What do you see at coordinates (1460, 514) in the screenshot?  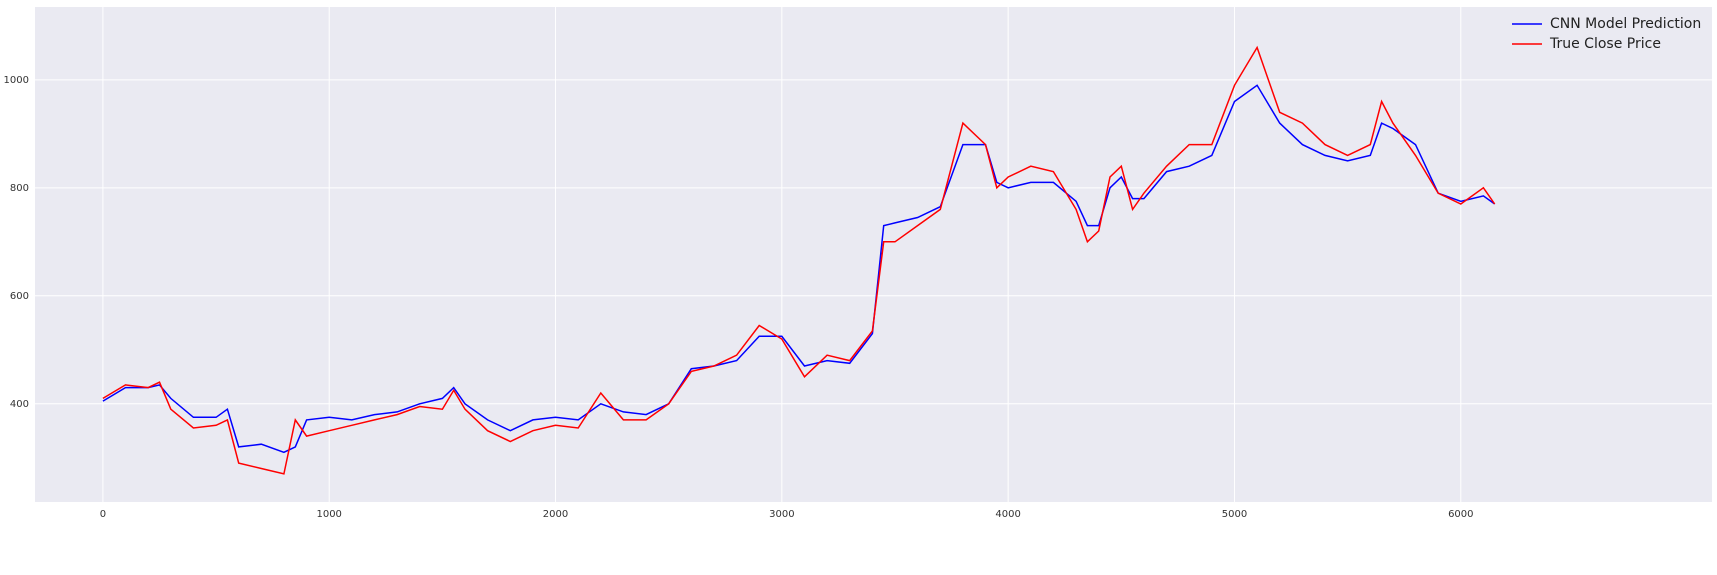 I see `x-tick-label: 6000` at bounding box center [1460, 514].